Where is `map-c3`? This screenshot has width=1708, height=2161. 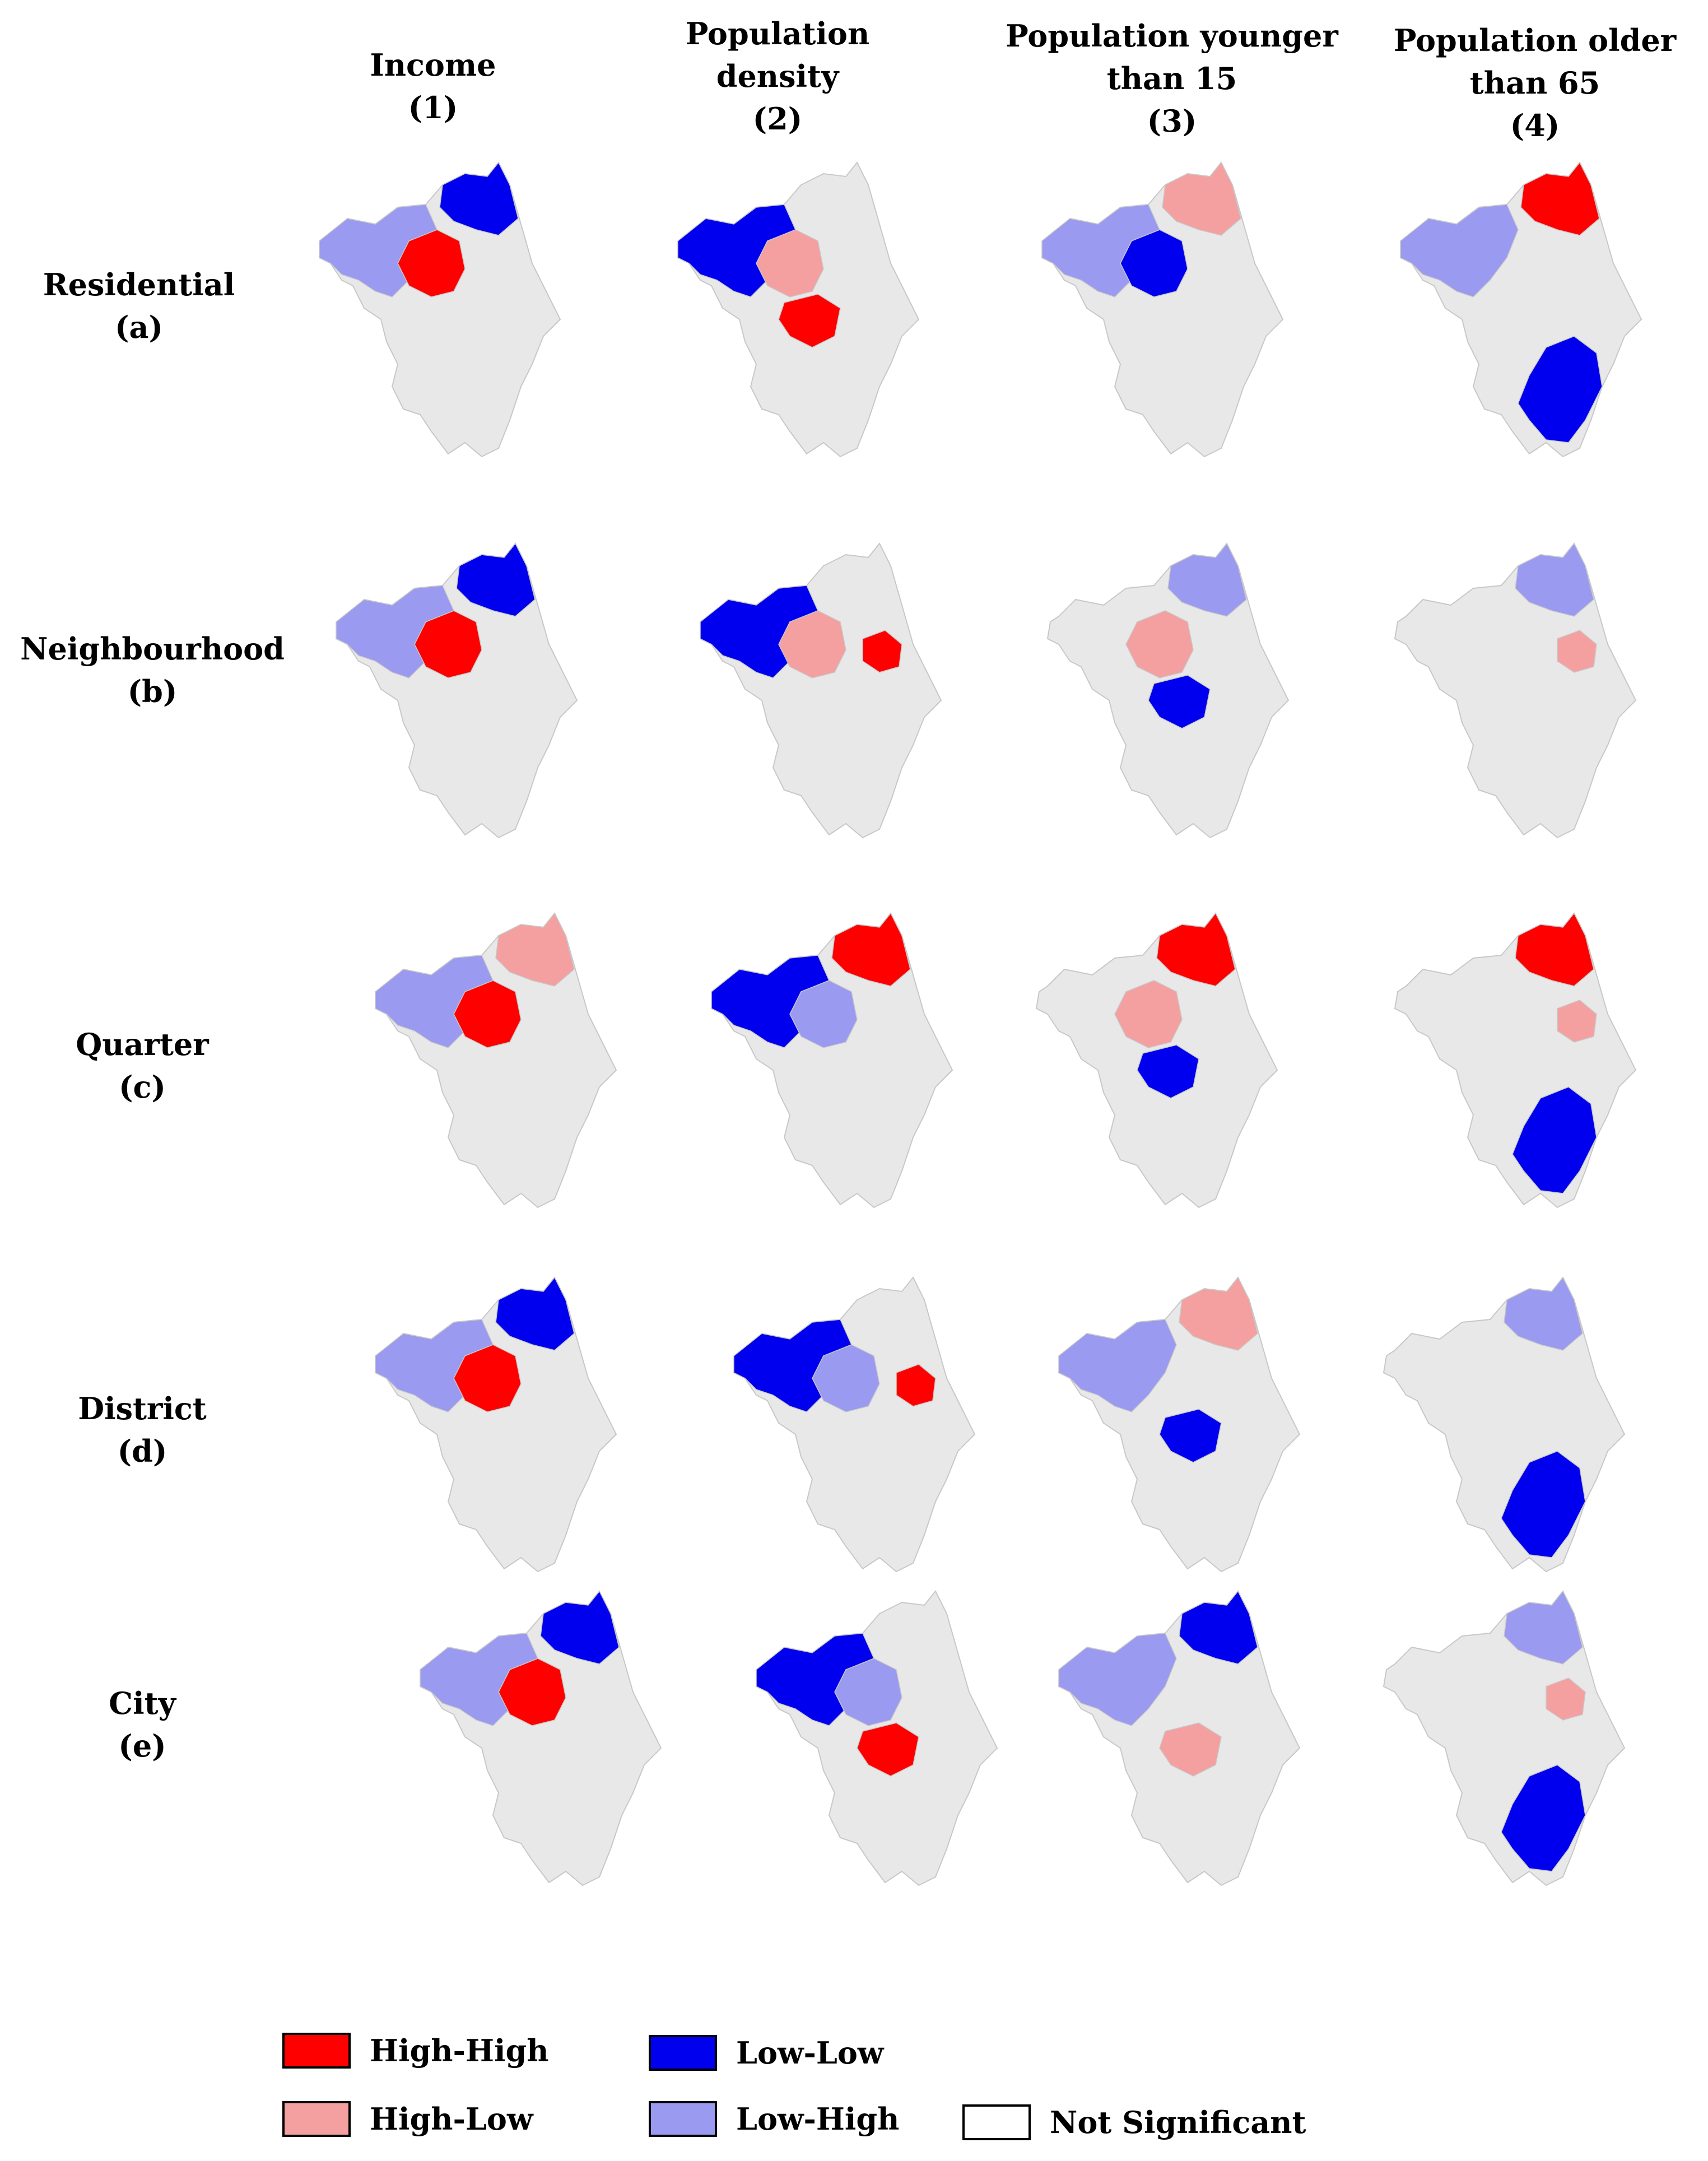
map-c3 is located at coordinates (1154, 1059).